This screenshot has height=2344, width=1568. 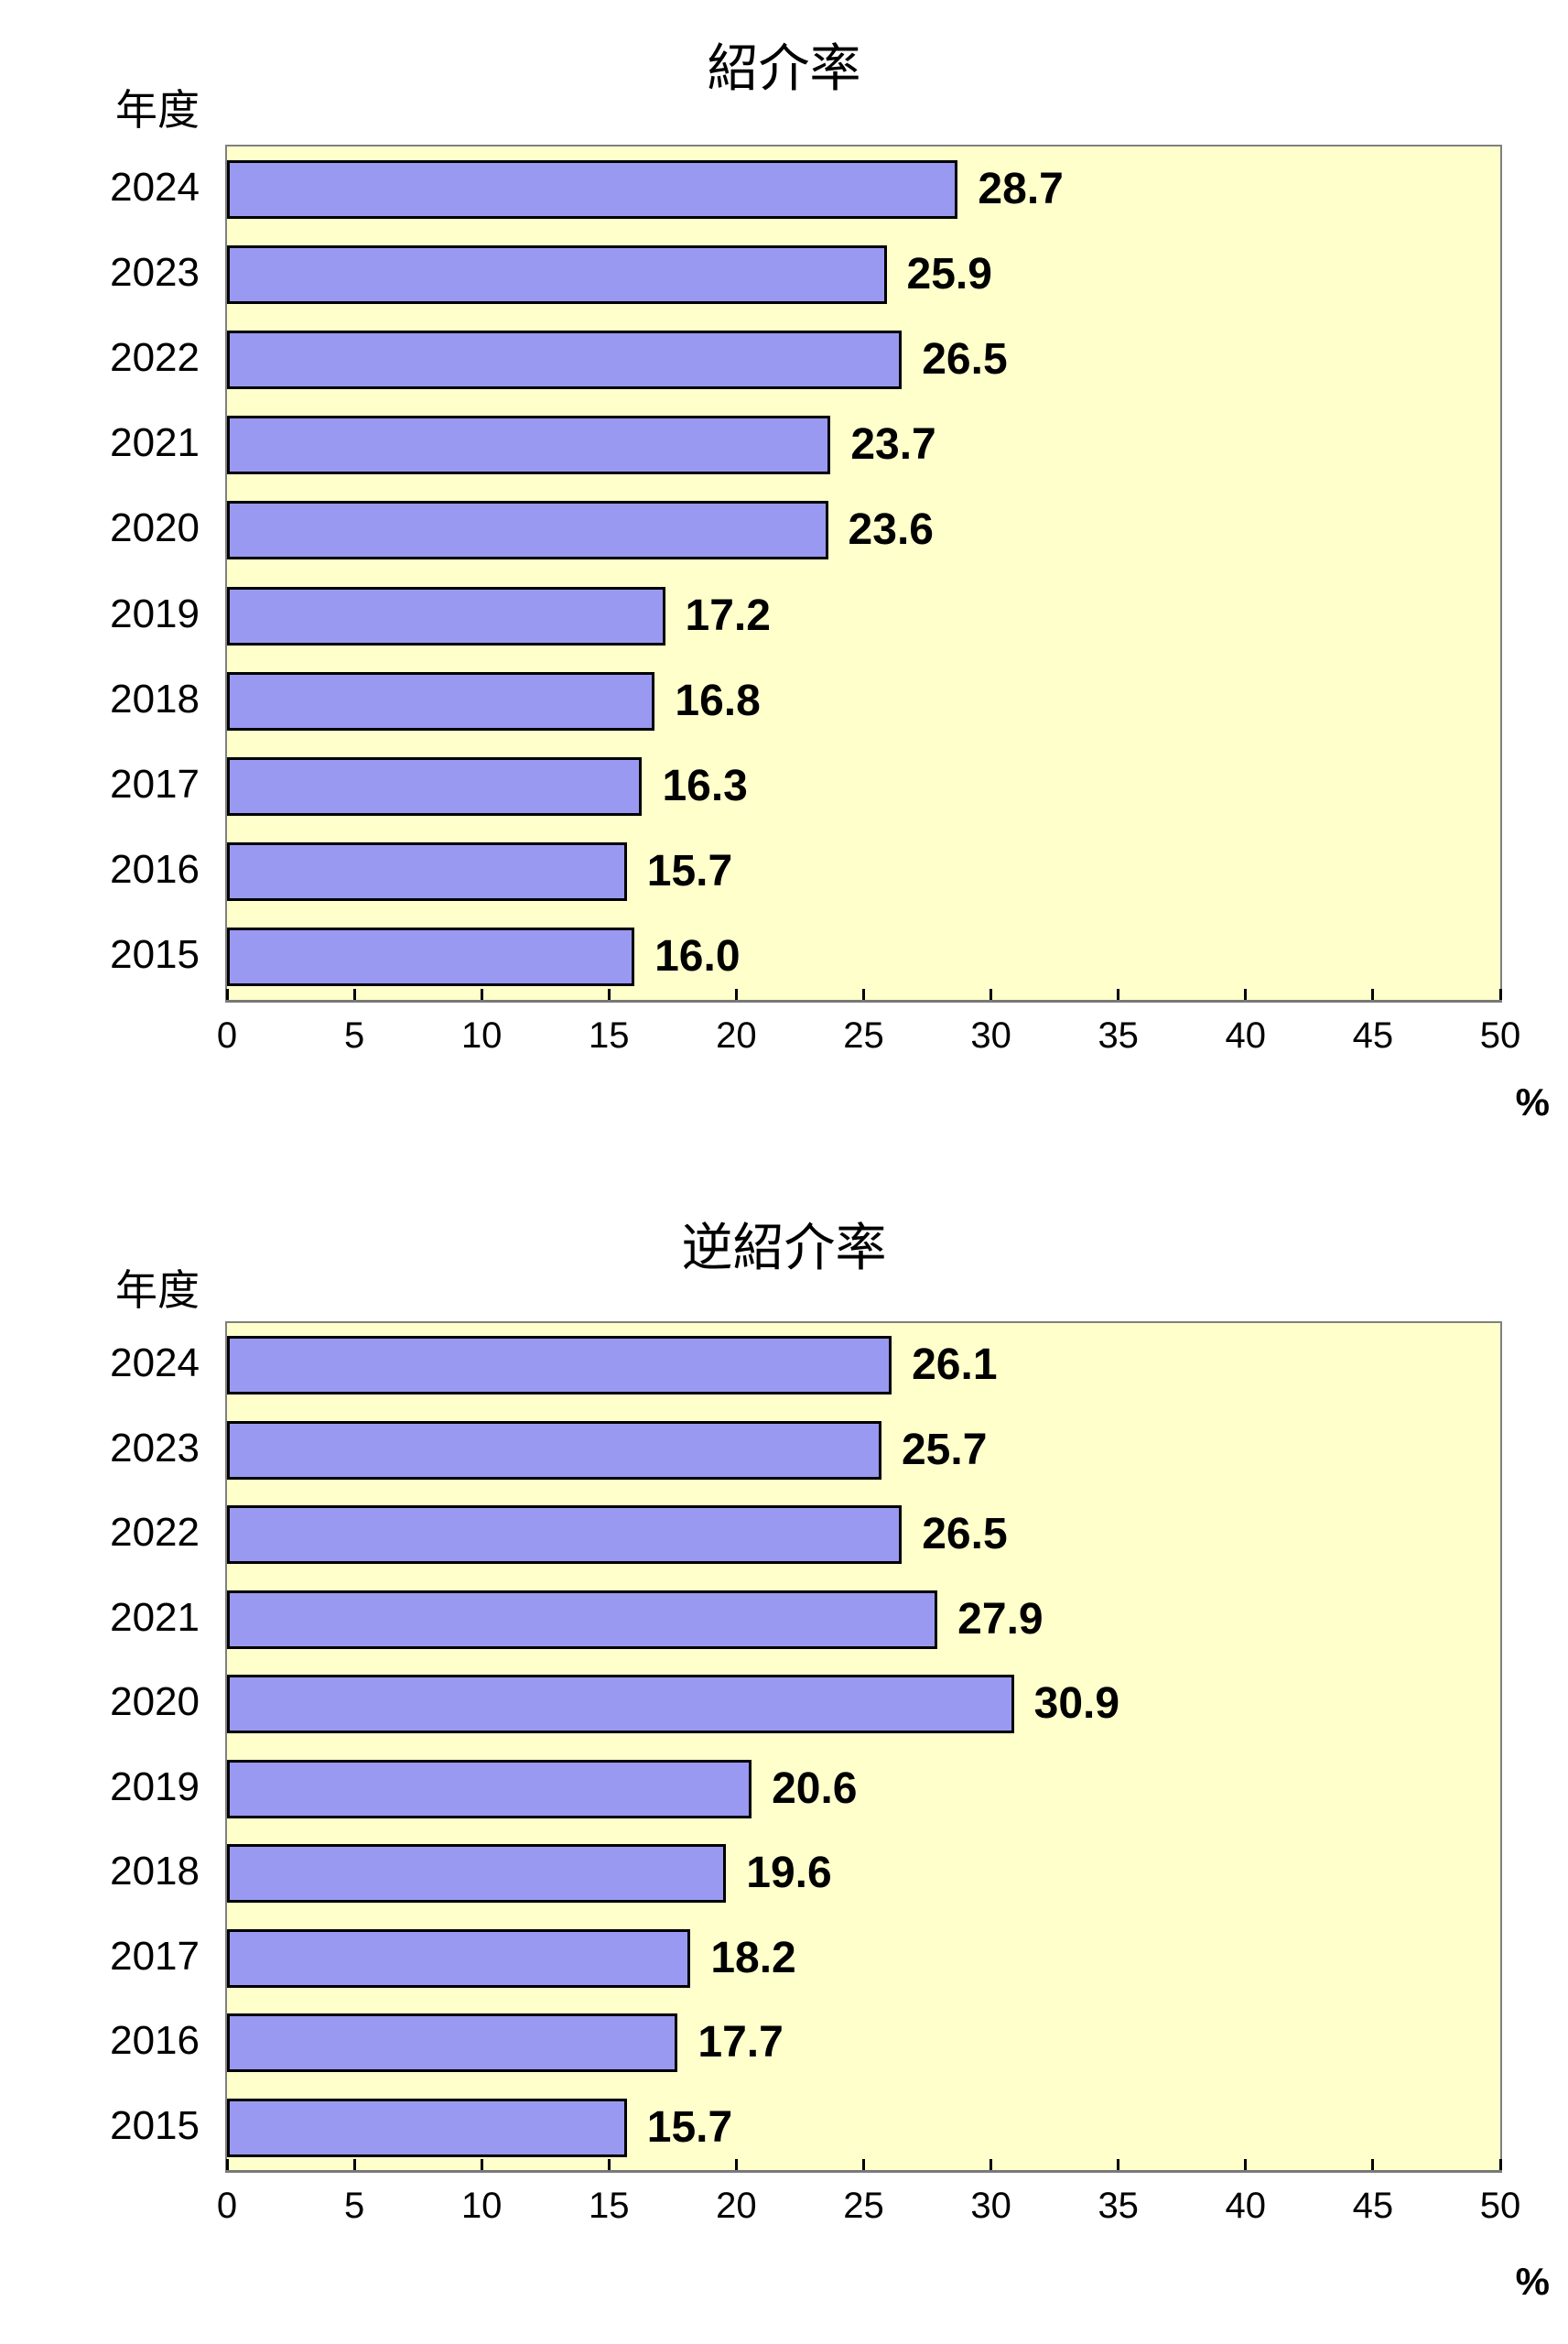 What do you see at coordinates (1077, 1704) in the screenshot?
I see `bar-value-label: 30.9` at bounding box center [1077, 1704].